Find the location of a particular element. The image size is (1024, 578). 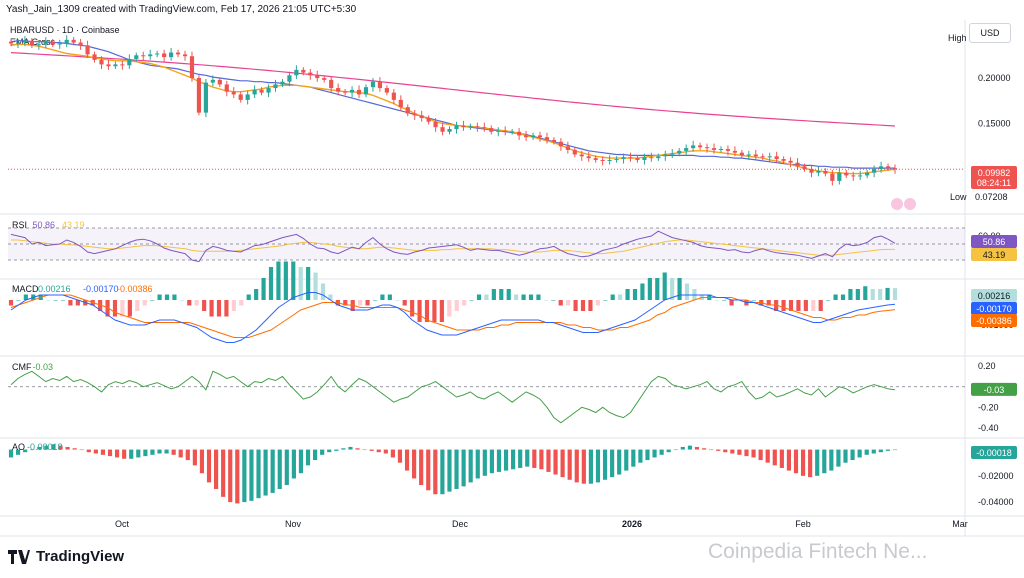

time-axis-label: Dec is located at coordinates (460, 524).